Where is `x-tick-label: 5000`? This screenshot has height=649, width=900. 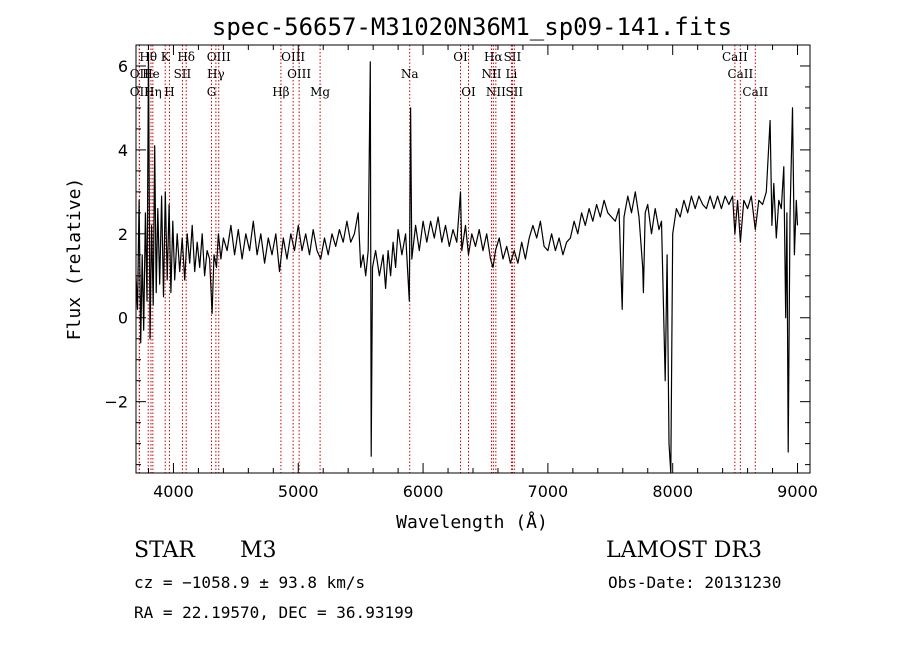
x-tick-label: 5000 is located at coordinates (298, 491).